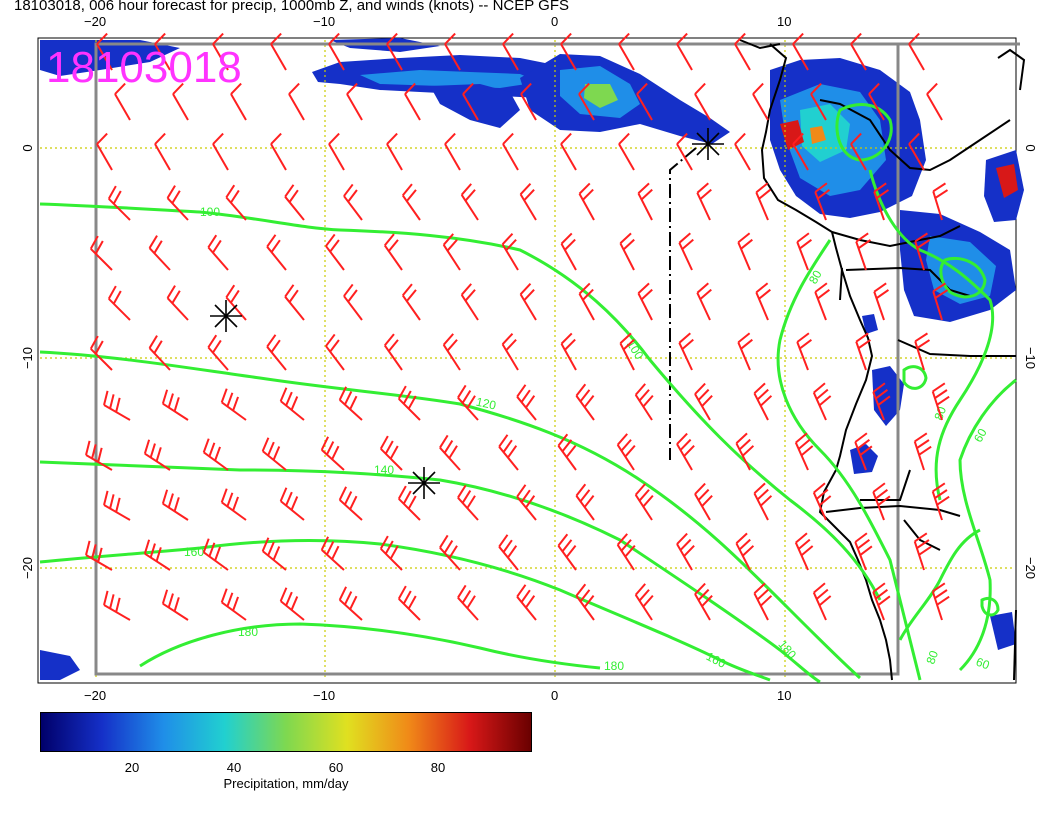 The height and width of the screenshot is (816, 1056). Describe the element at coordinates (1030, 147) in the screenshot. I see `right-lat-label: 0` at that location.